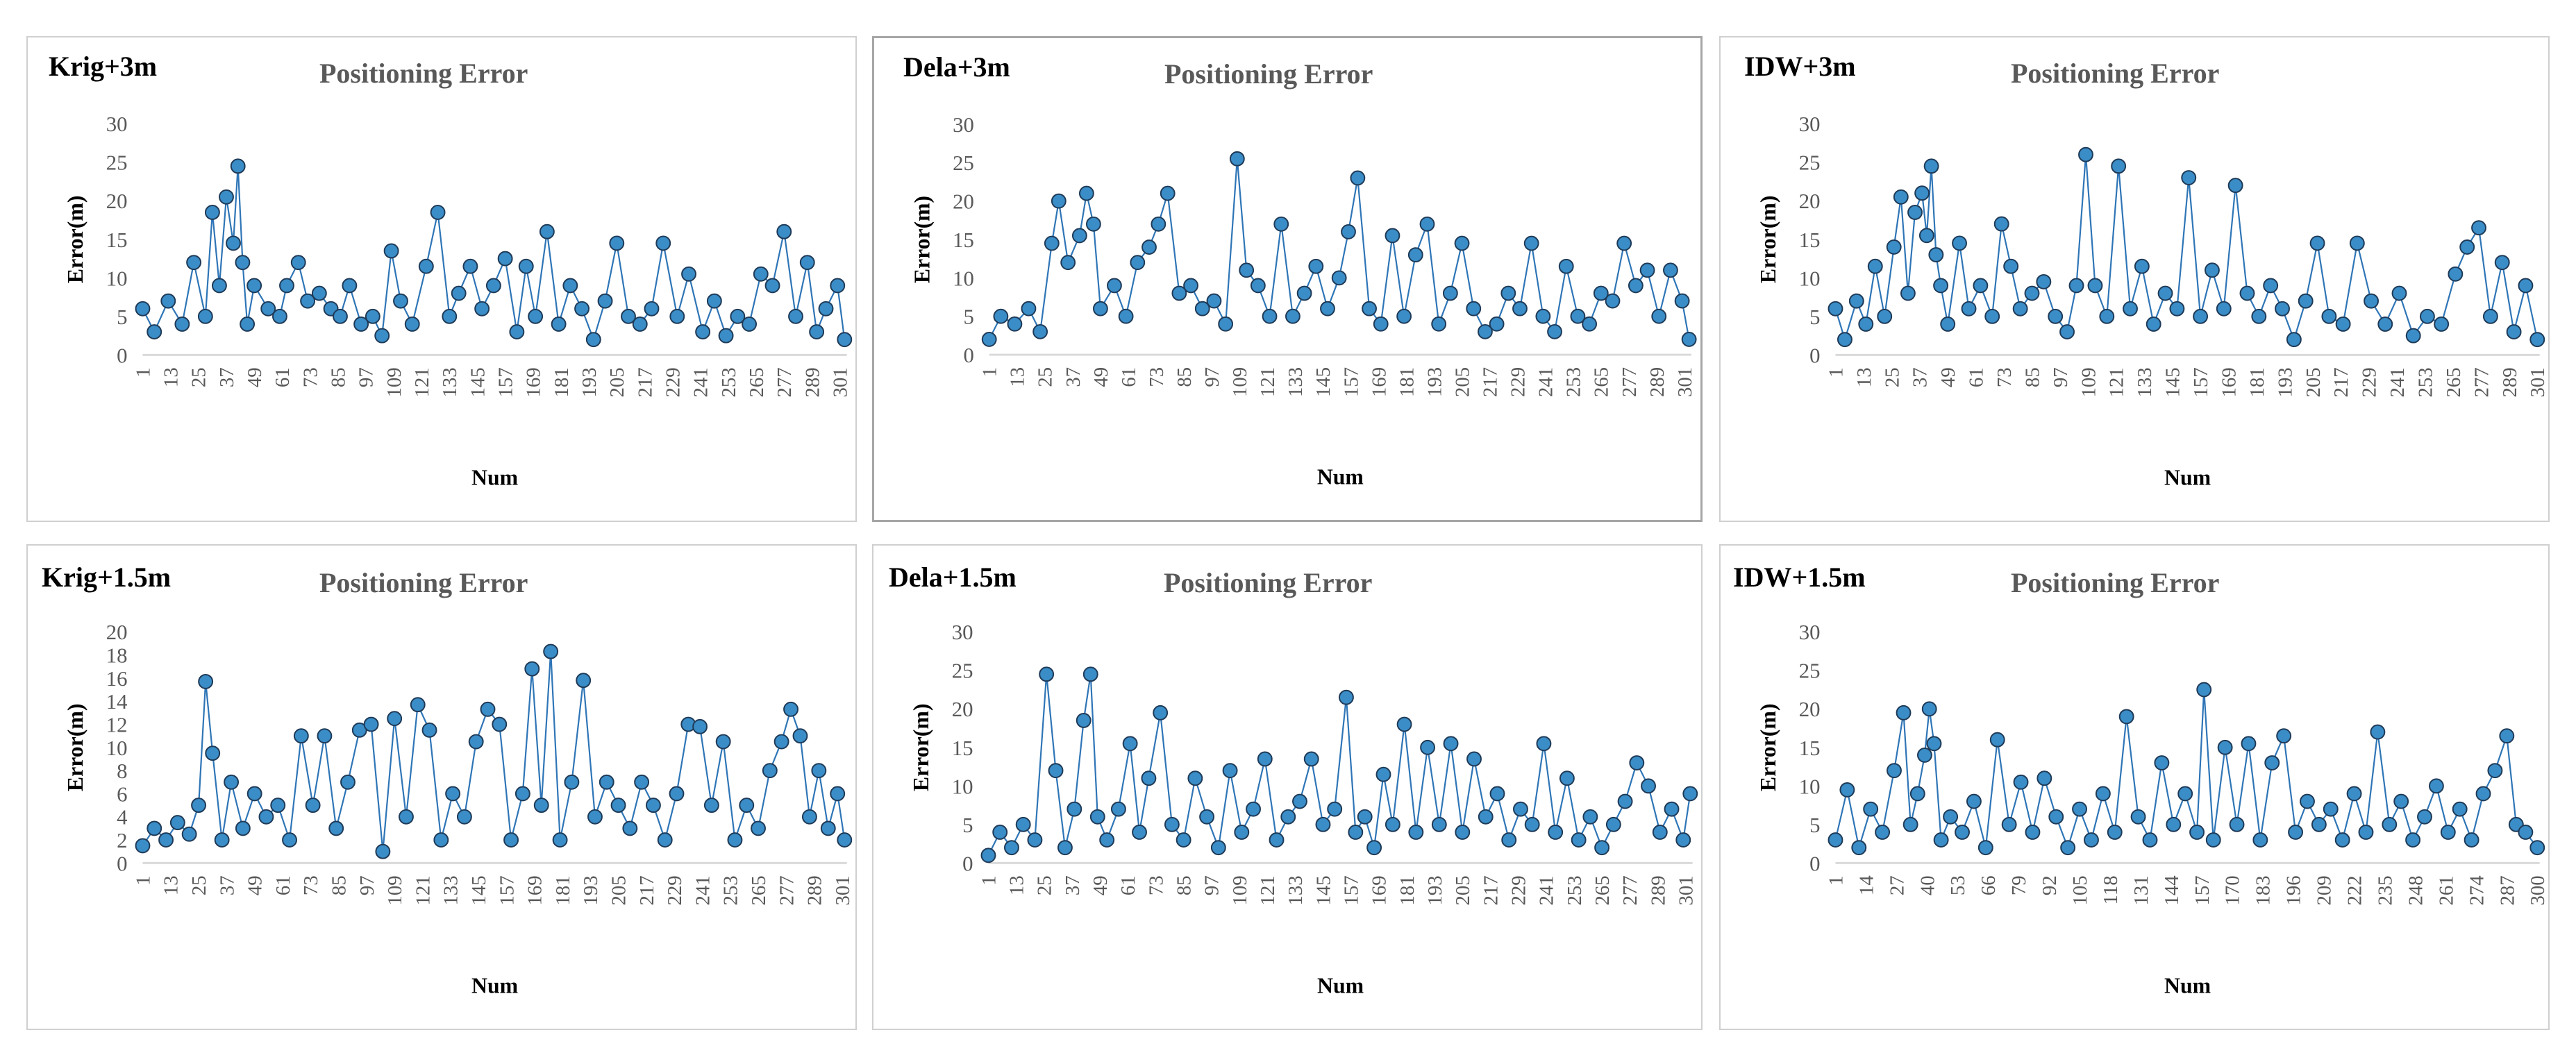  Describe the element at coordinates (1768, 240) in the screenshot. I see `y-axis-title: Error(m)` at that location.